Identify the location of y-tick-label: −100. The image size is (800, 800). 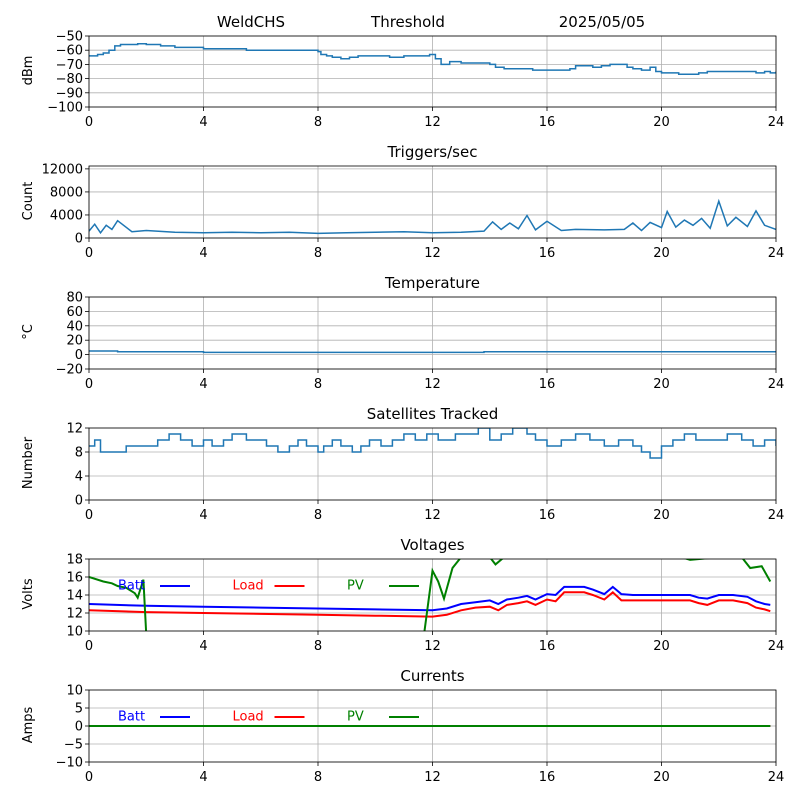
(65, 108).